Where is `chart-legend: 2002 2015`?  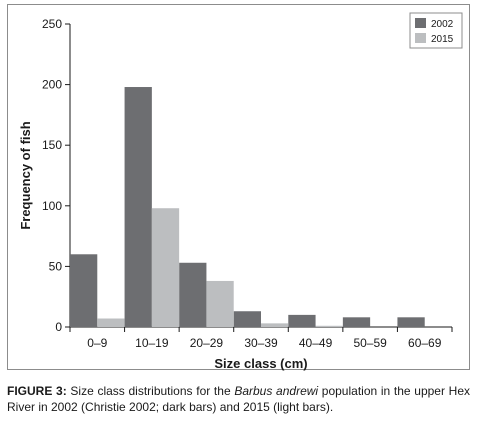 chart-legend: 2002 2015 is located at coordinates (436, 30).